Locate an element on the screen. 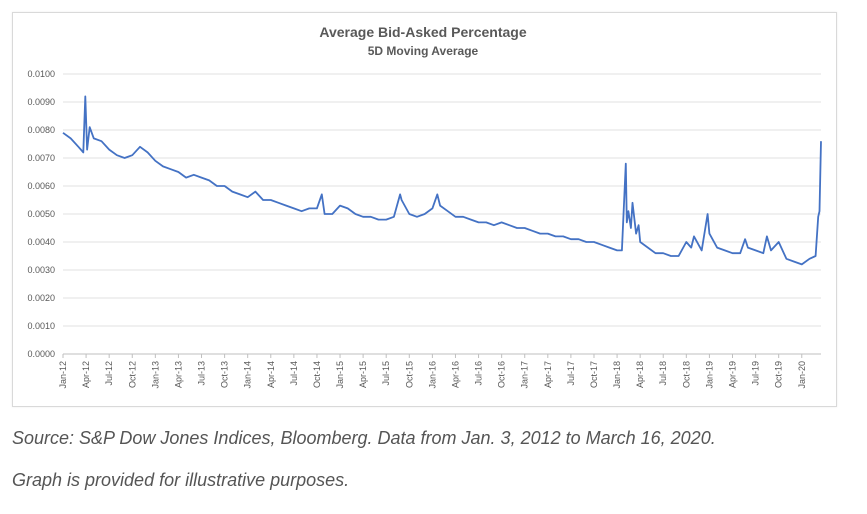 The image size is (867, 514). y-tick-label: 0.0100 is located at coordinates (41, 74).